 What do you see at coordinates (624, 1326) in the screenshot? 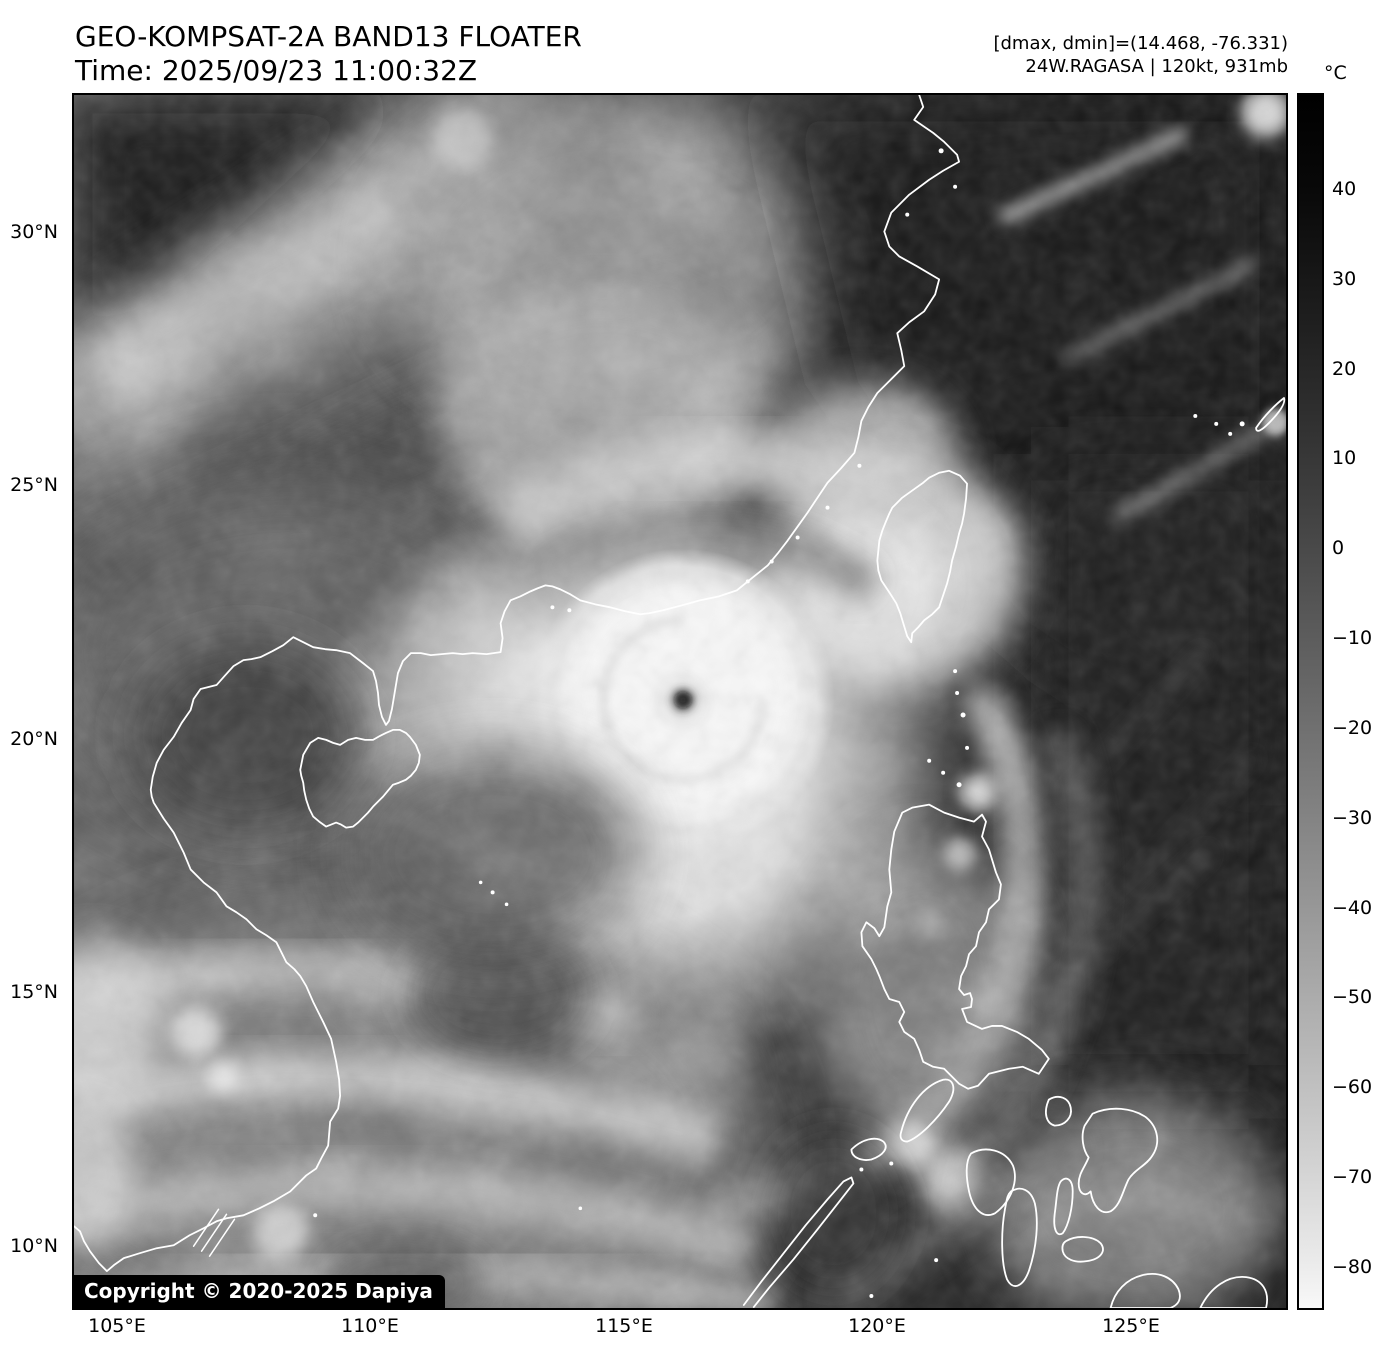
I see `lon-tick-label: 115°E` at bounding box center [624, 1326].